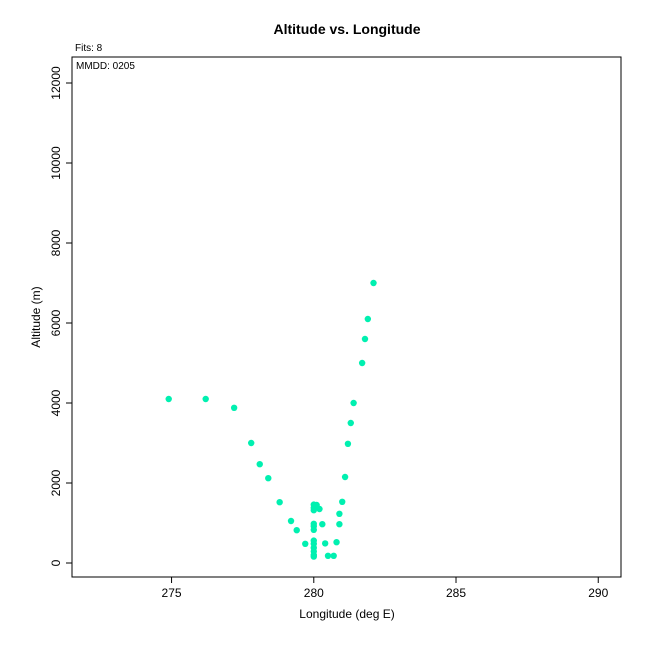 This screenshot has height=650, width=650. I want to click on x-tick-label: 280, so click(314, 593).